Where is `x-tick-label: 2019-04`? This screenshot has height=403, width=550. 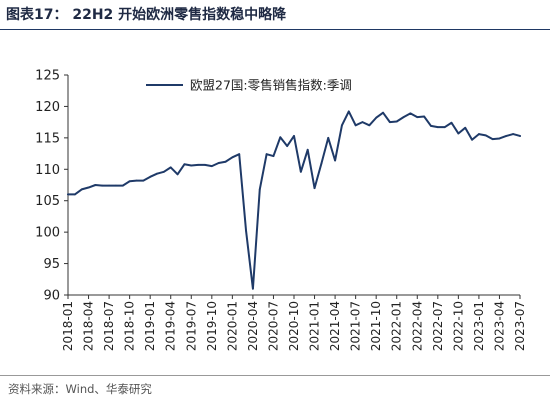
x-tick-label: 2019-04 is located at coordinates (171, 326).